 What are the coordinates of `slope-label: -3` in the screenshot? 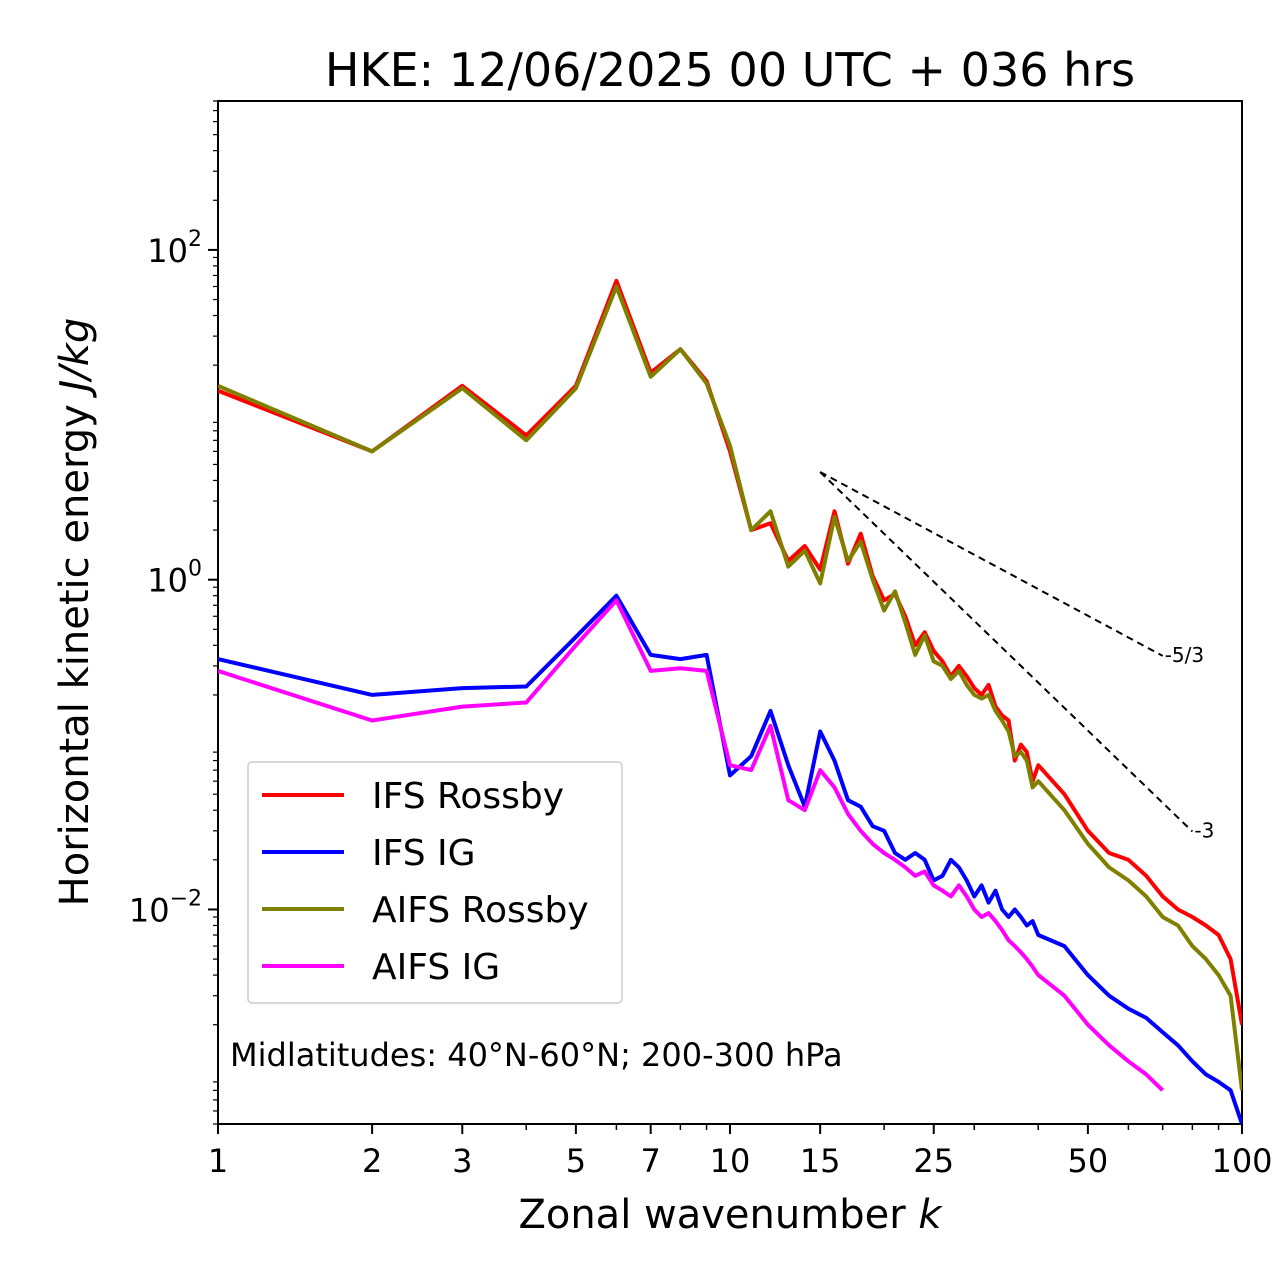 It's located at (1204, 831).